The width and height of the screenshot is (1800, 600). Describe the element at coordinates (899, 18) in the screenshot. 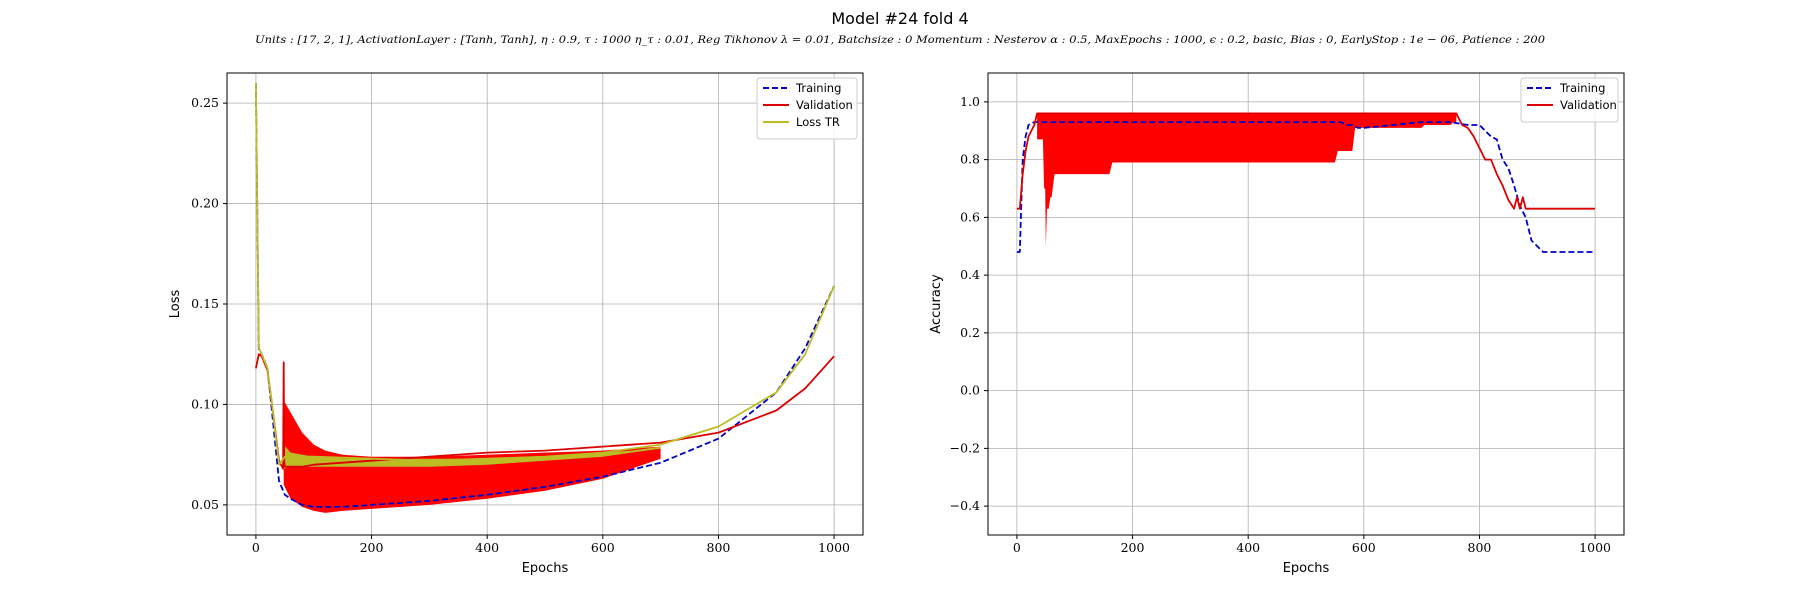

I see `figure-title: Model #24 fold 4` at that location.